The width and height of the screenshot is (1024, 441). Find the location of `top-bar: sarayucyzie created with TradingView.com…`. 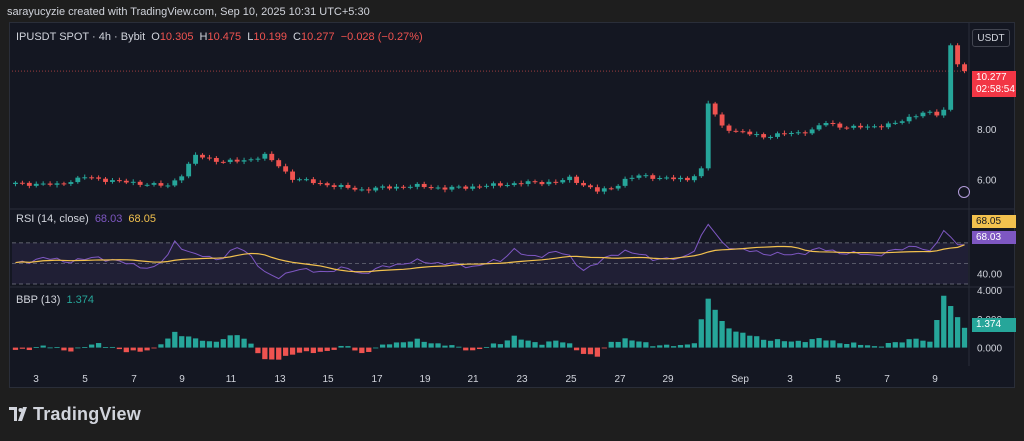

top-bar: sarayucyzie created with TradingView.com… is located at coordinates (512, 11).